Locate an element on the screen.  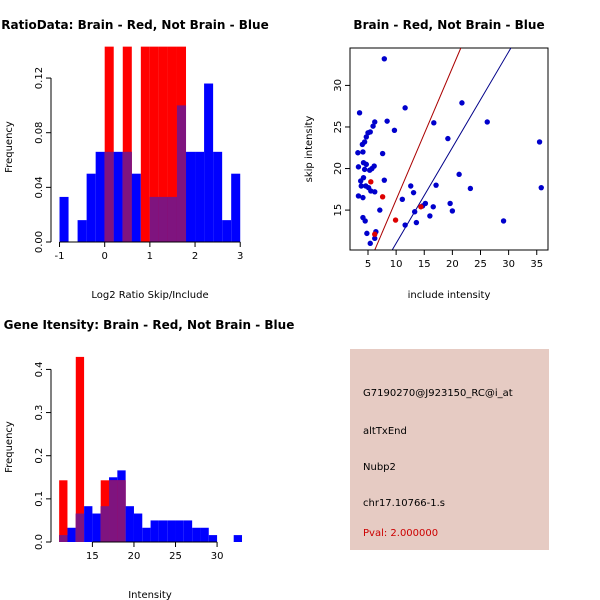
gene-intensity-y-tick-label: 0.2 is located at coordinates (39, 456).